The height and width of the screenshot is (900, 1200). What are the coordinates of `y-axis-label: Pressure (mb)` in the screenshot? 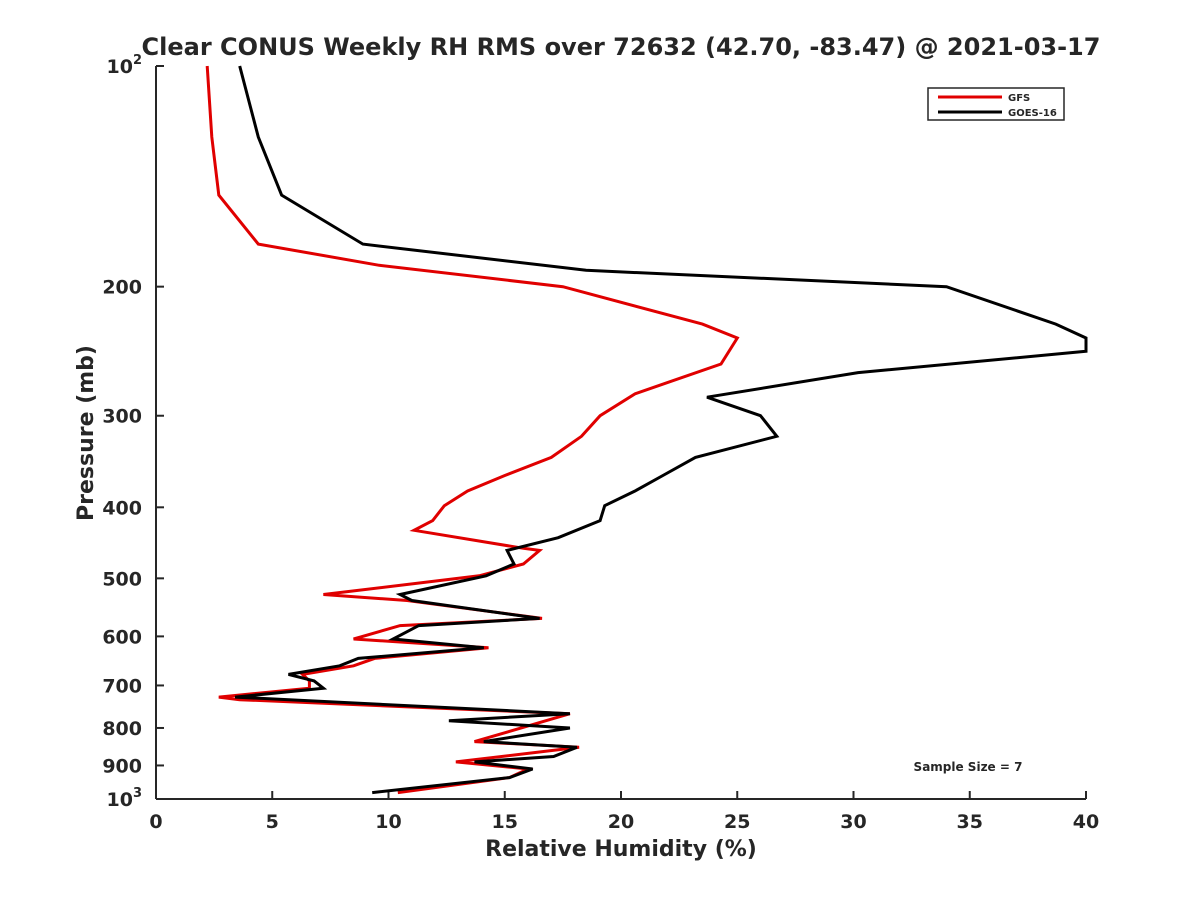 It's located at (86, 433).